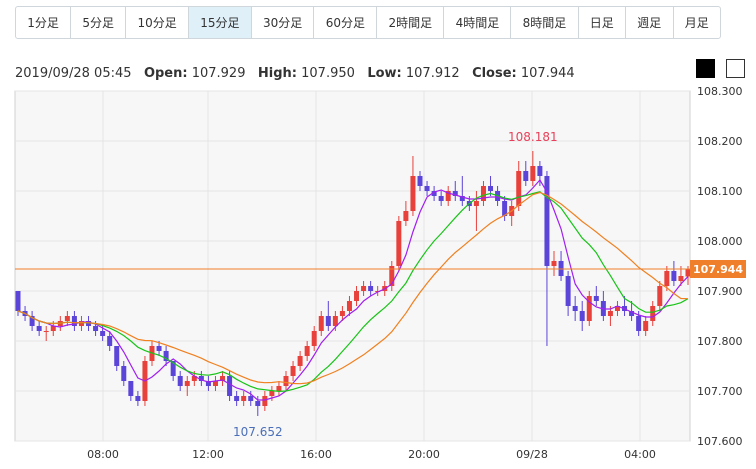 This screenshot has height=469, width=756. Describe the element at coordinates (328, 73) in the screenshot. I see `high-value: 107.950` at that location.